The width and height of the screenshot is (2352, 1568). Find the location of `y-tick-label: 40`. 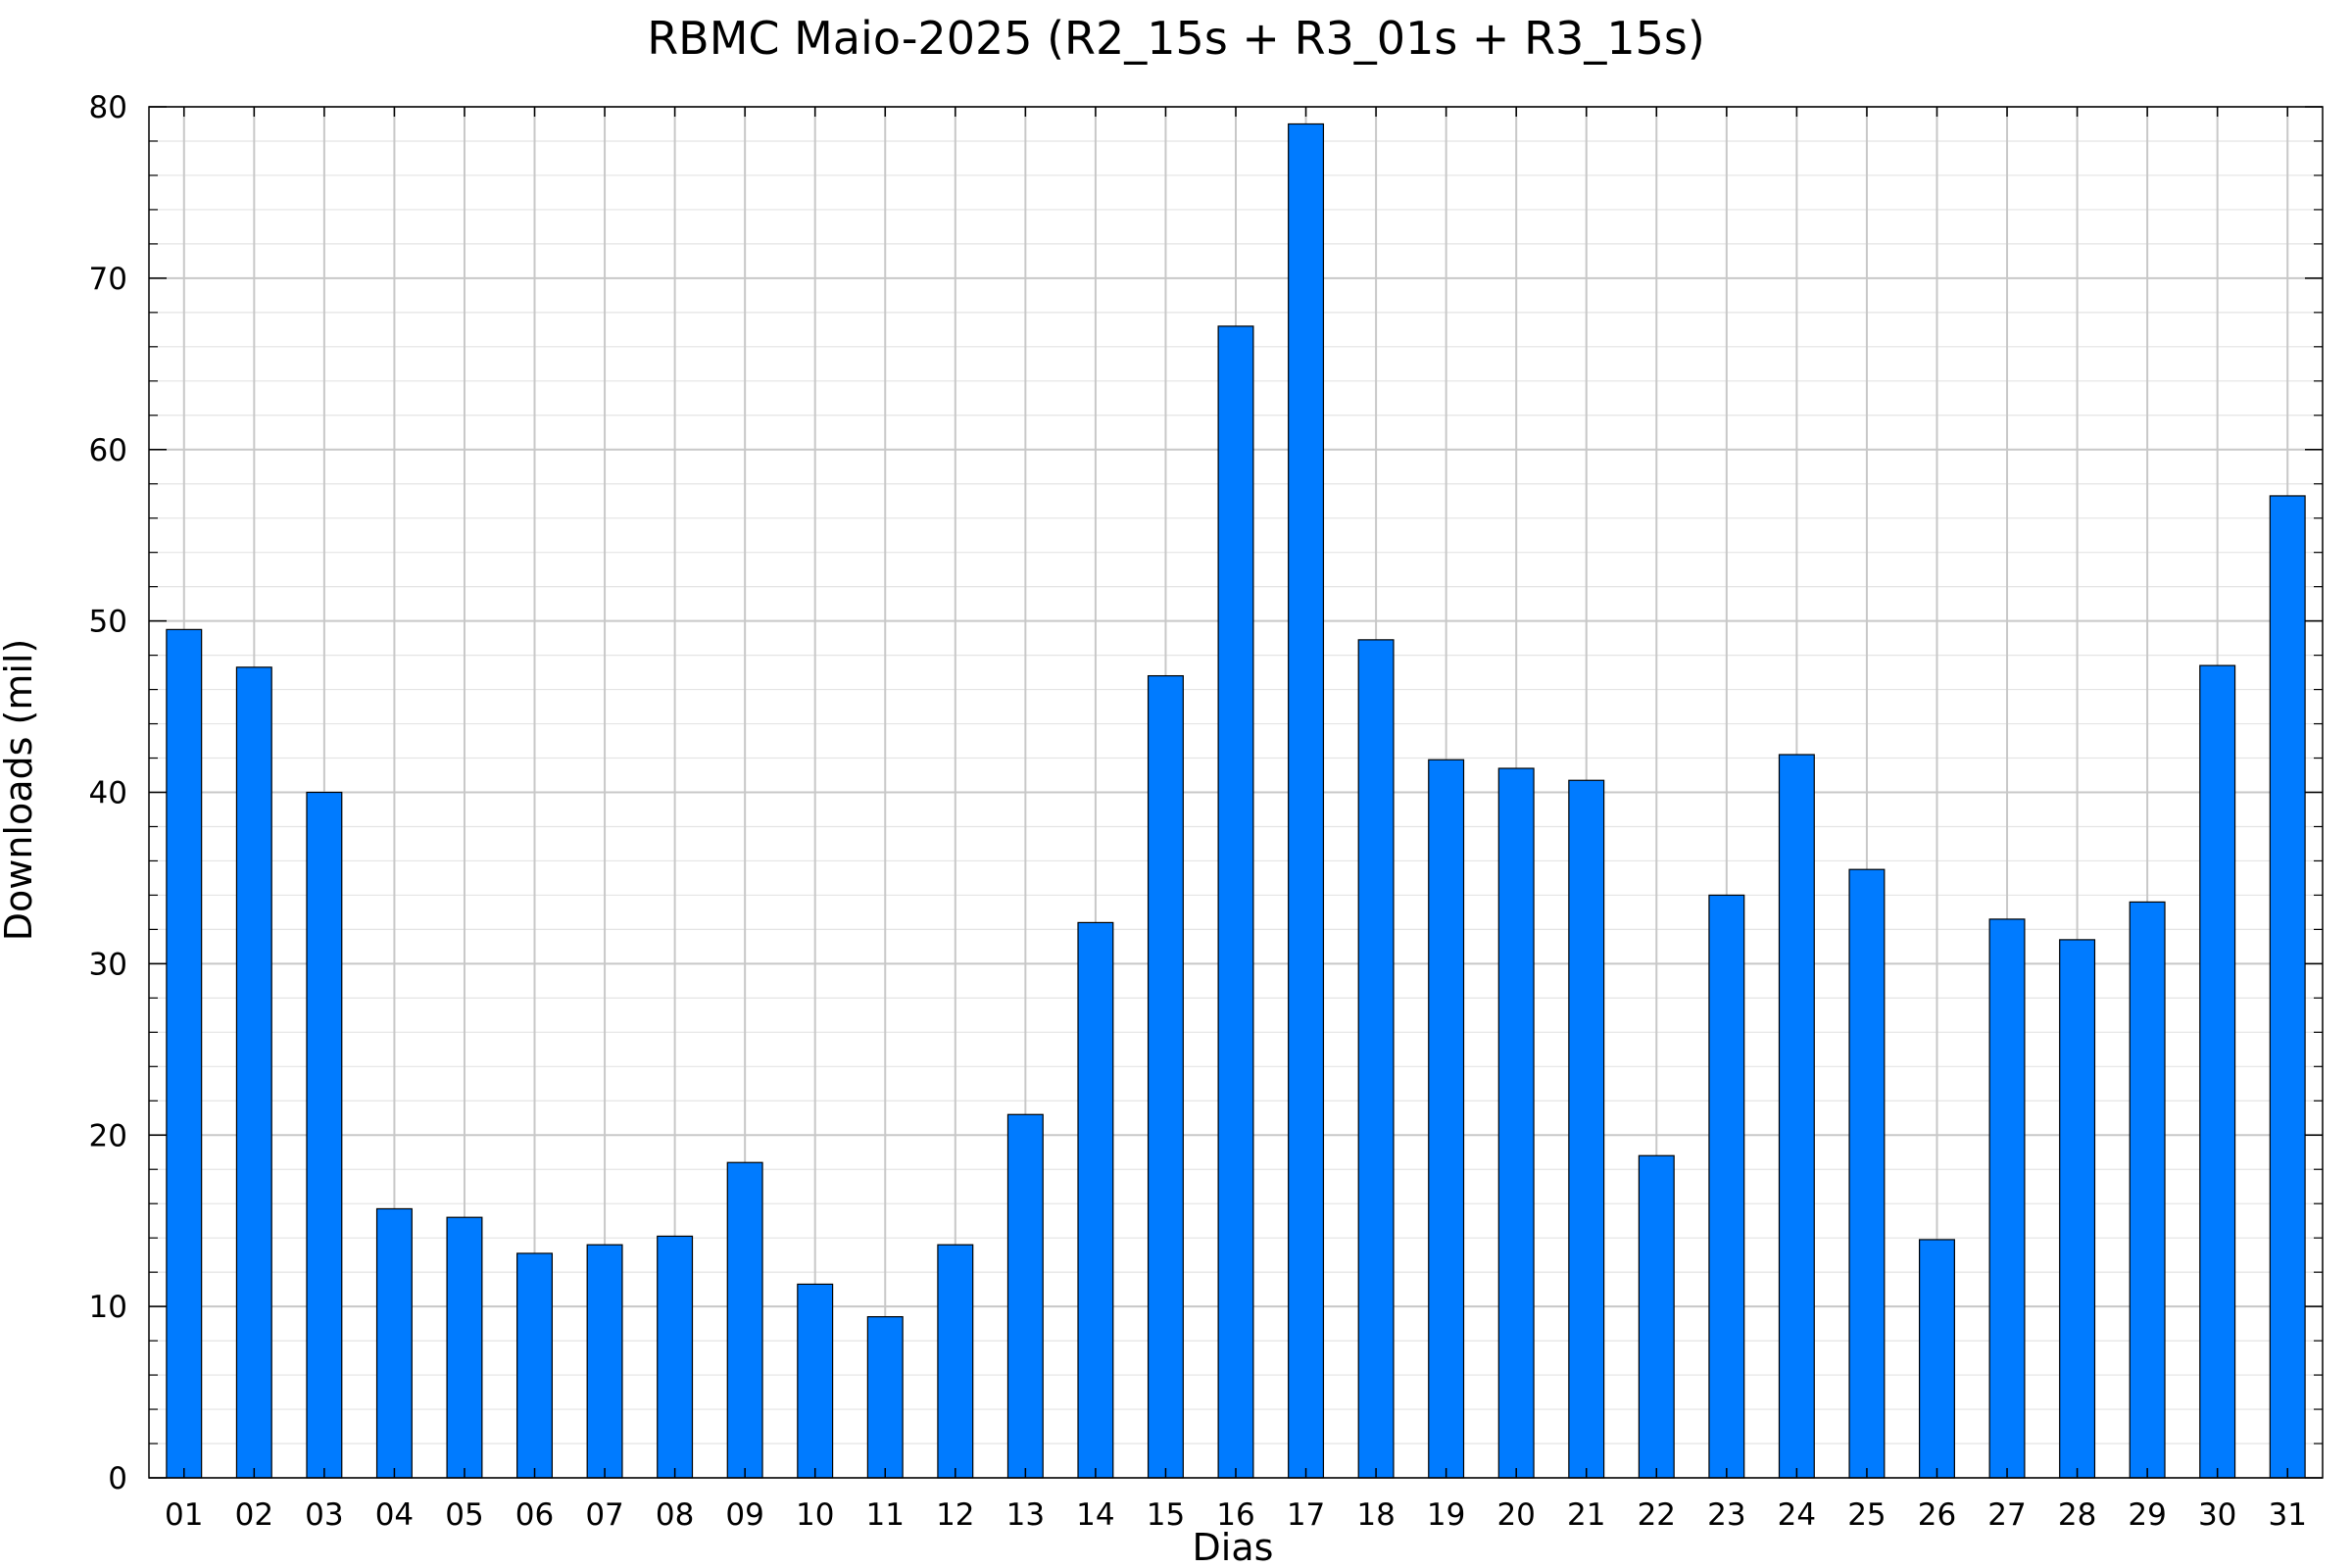

y-tick-label: 40 is located at coordinates (108, 793).